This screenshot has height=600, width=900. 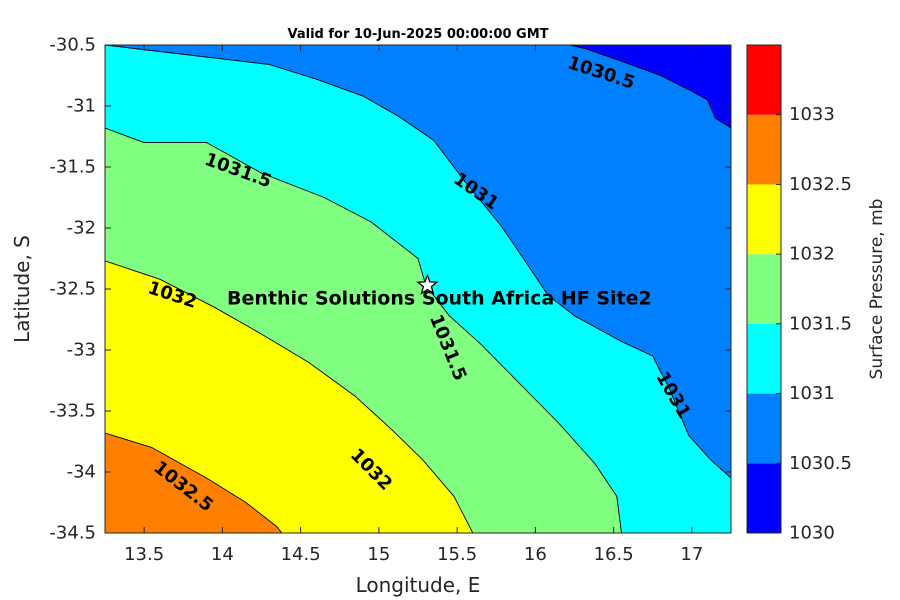 I want to click on colorbar-tick-label: 1031.5, so click(x=820, y=323).